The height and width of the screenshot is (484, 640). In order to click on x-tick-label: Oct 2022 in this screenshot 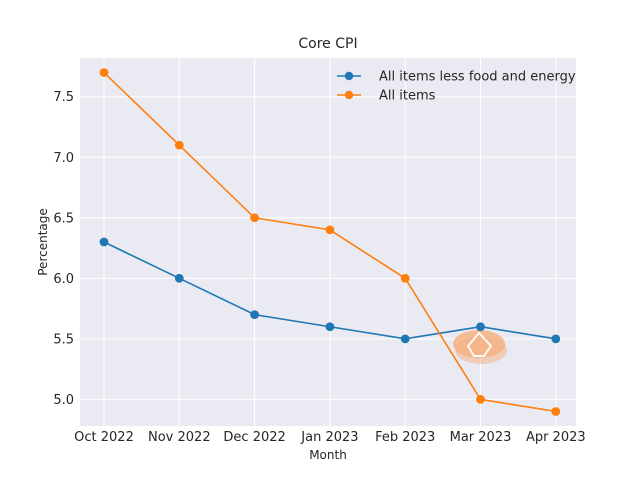, I will do `click(104, 437)`.